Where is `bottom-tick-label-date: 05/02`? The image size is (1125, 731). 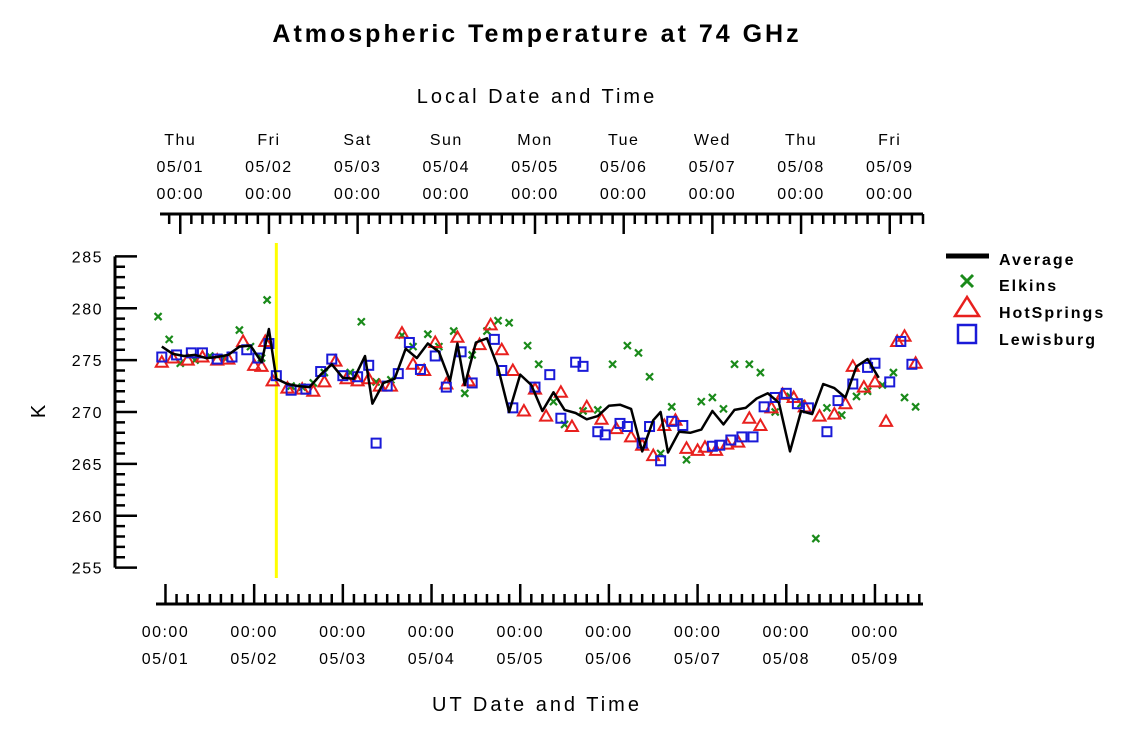 bottom-tick-label-date: 05/02 is located at coordinates (254, 659).